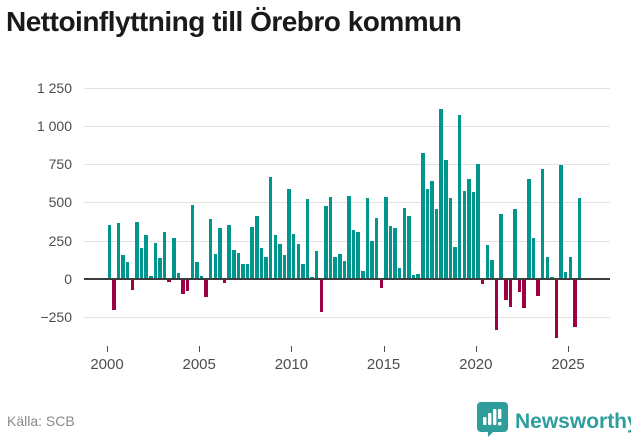 Image resolution: width=631 pixels, height=442 pixels. Describe the element at coordinates (321, 295) in the screenshot. I see `bar-2000-q46` at that location.